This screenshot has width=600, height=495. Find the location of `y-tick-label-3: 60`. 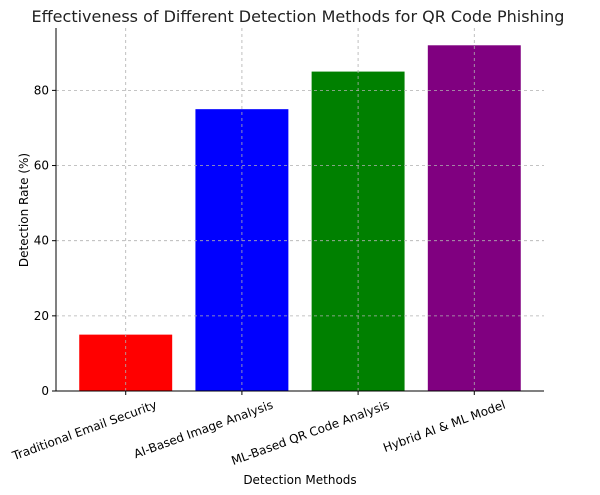

y-tick-label-3: 60 is located at coordinates (41, 166).